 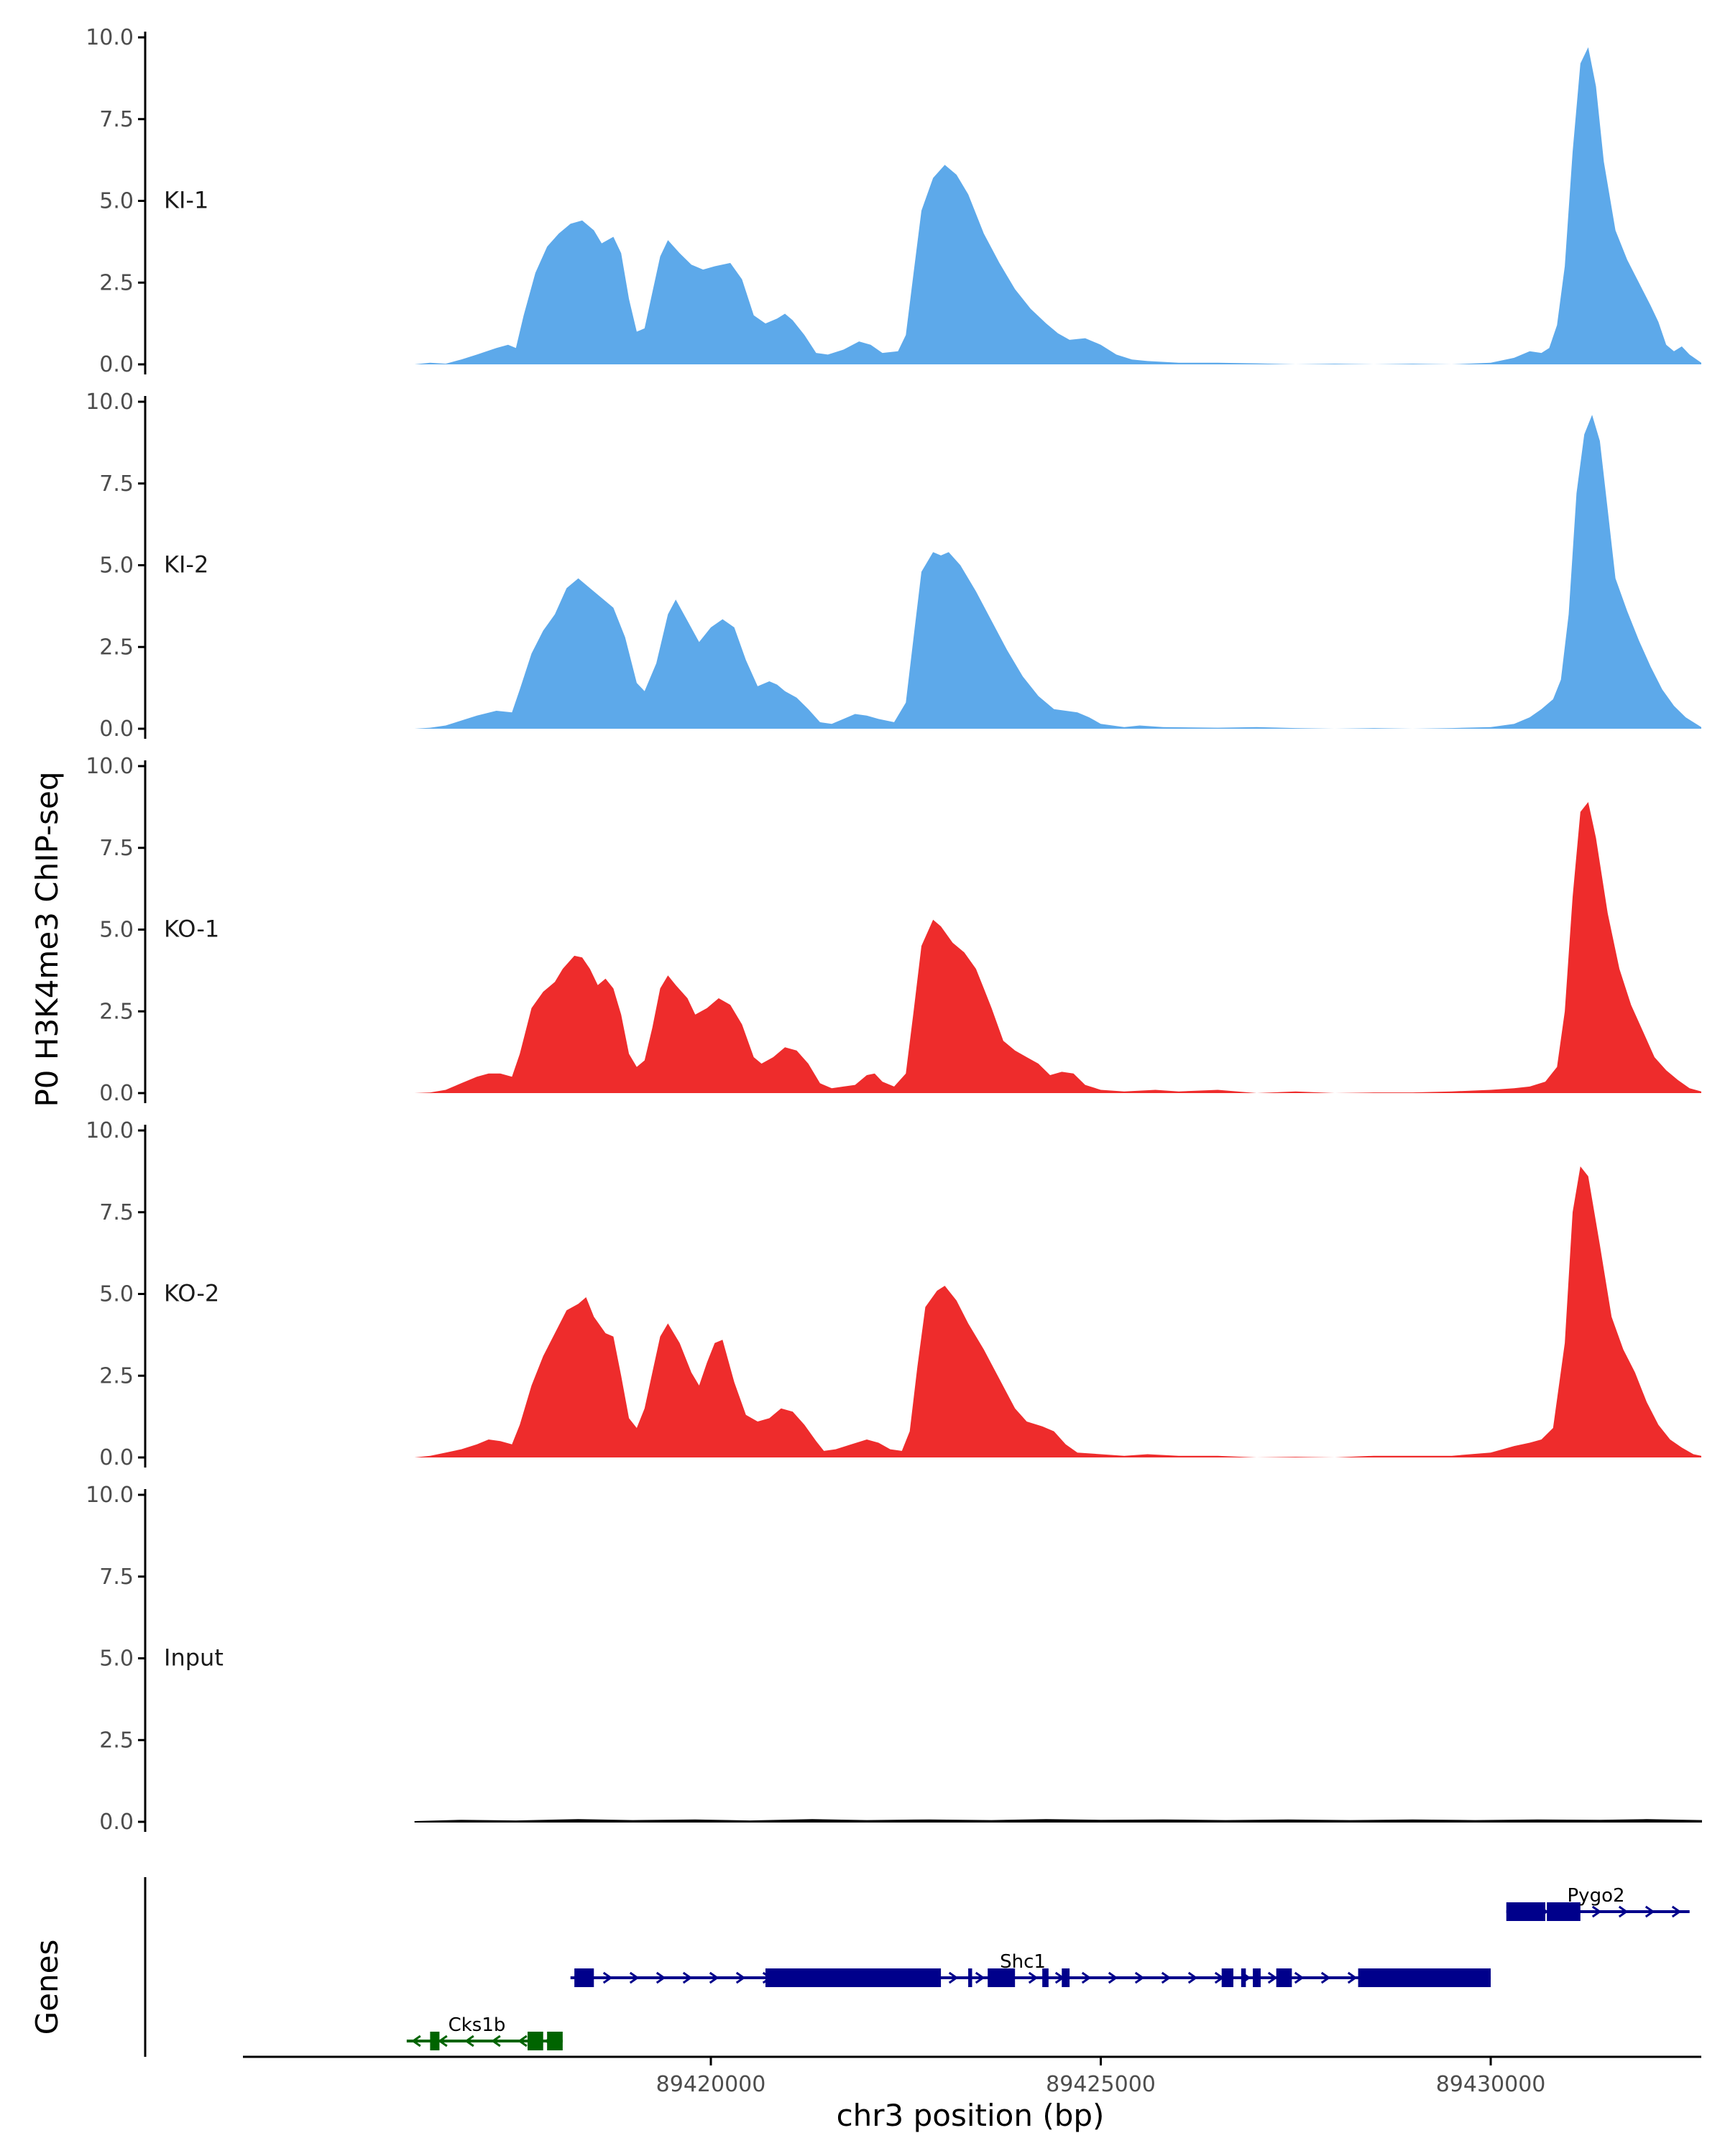 I want to click on y-axis-title: P0 H3K4me3 ChIP-seq, so click(x=47, y=939).